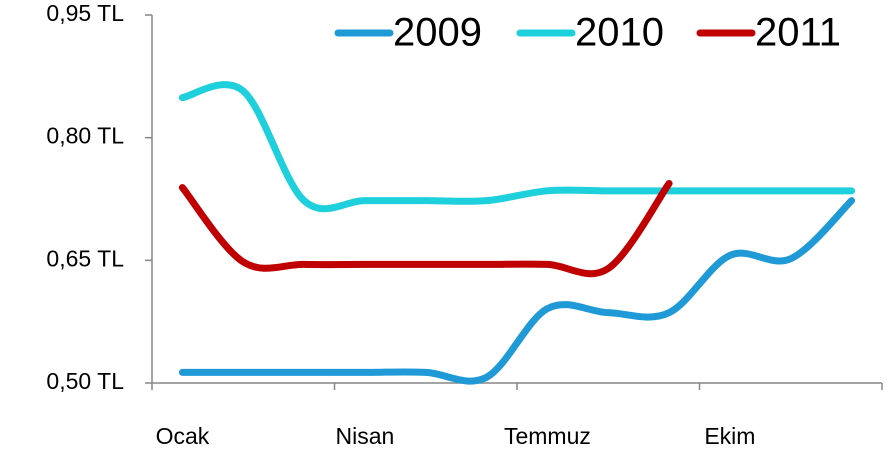 This screenshot has width=890, height=454. What do you see at coordinates (437, 33) in the screenshot?
I see `legend-label: 2009` at bounding box center [437, 33].